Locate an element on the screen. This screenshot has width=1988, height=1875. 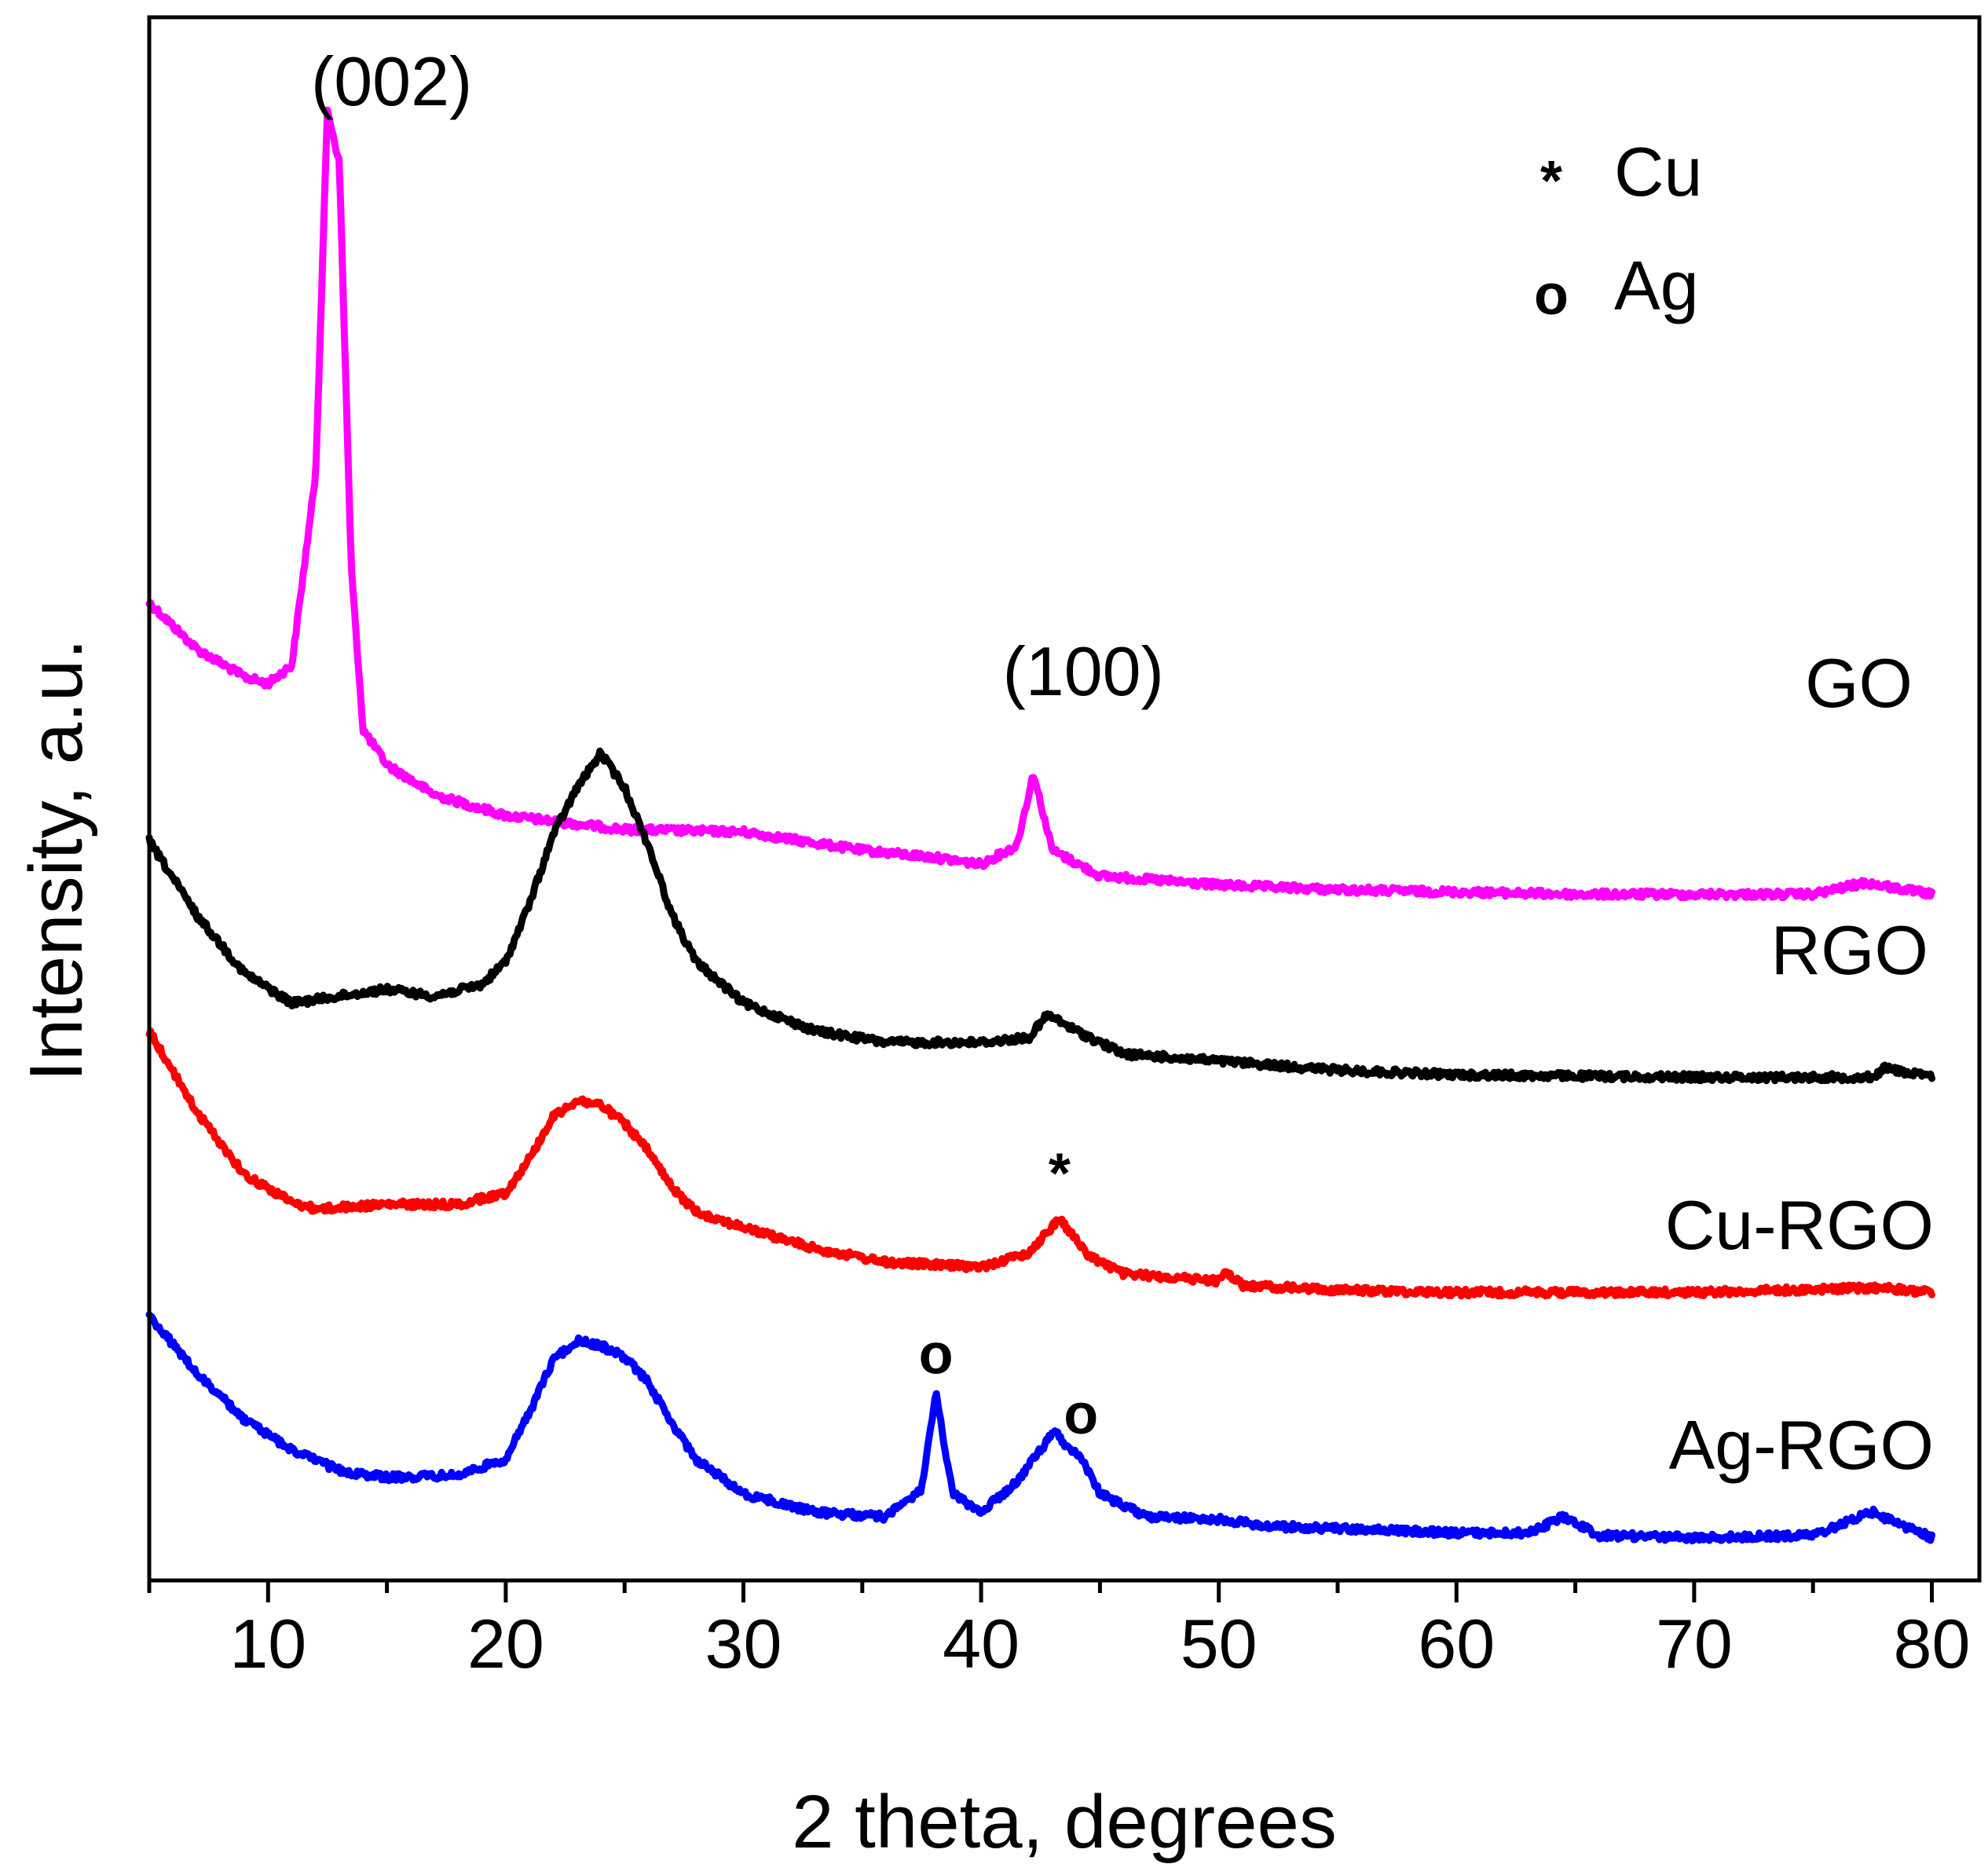
legend-symbol-cu: * is located at coordinates (1551, 181).